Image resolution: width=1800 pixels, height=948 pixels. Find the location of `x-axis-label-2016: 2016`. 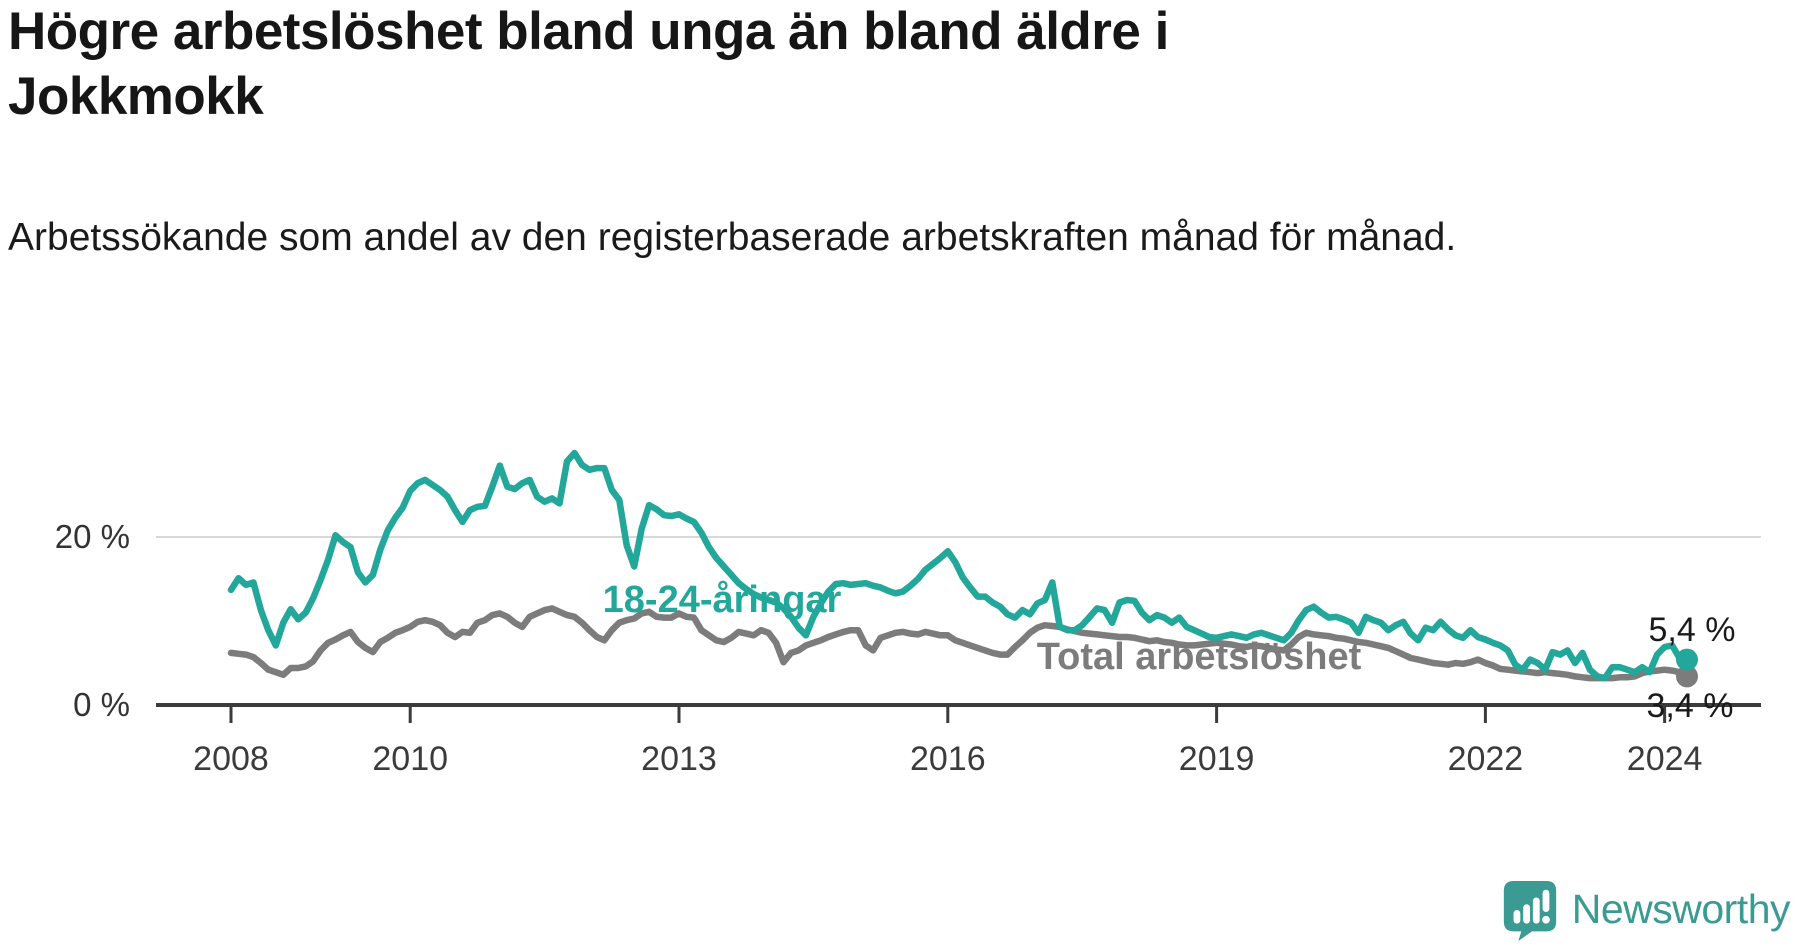

x-axis-label-2016: 2016 is located at coordinates (948, 759).